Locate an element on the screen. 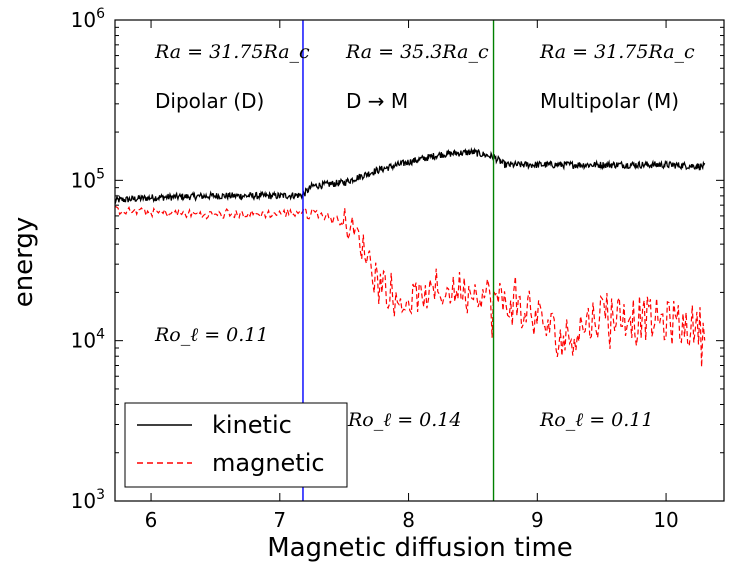 This screenshot has width=743, height=574. x-tick-label: 10 is located at coordinates (665, 520).